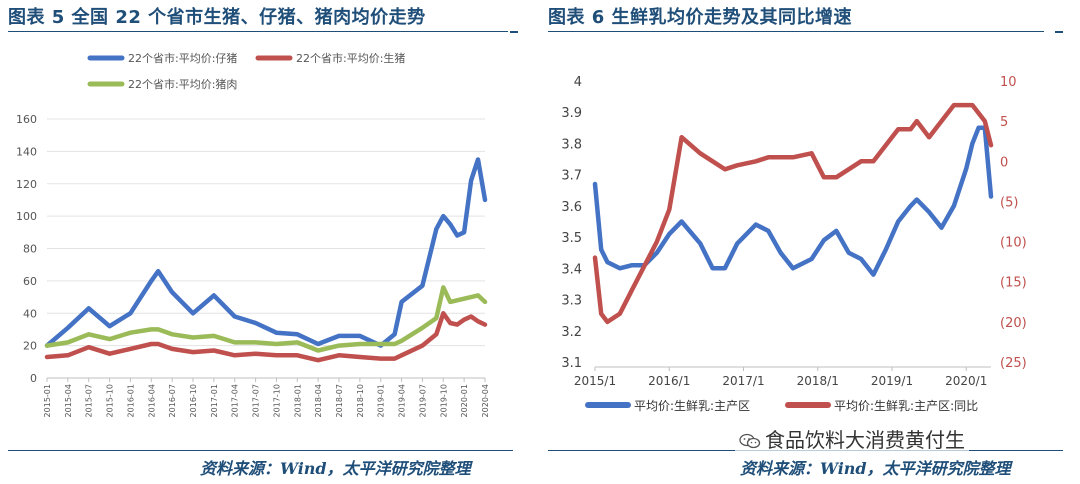 This screenshot has height=484, width=1080. I want to click on x-tick-label: 2018-01, so click(297, 400).